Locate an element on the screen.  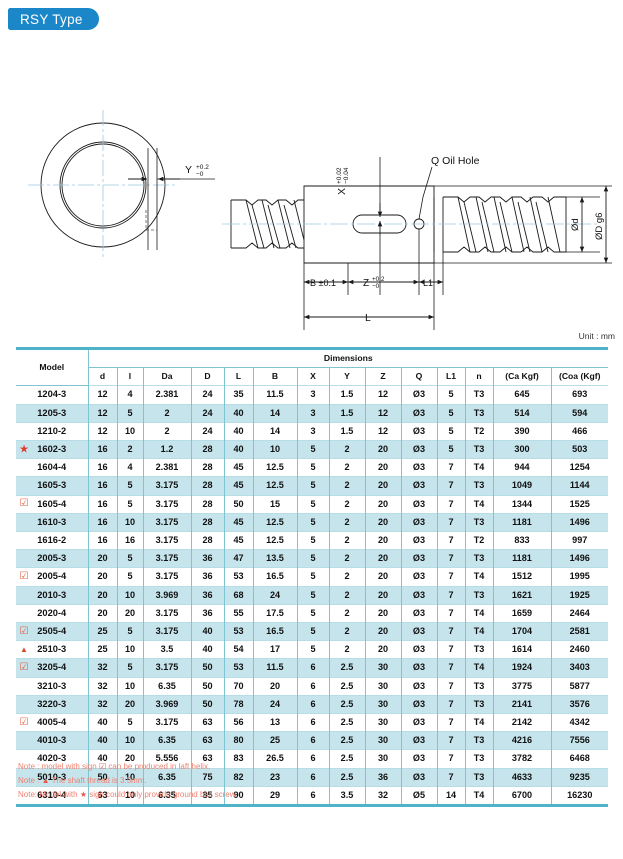
cell-cakgf: 3775 is located at coordinates (521, 686).